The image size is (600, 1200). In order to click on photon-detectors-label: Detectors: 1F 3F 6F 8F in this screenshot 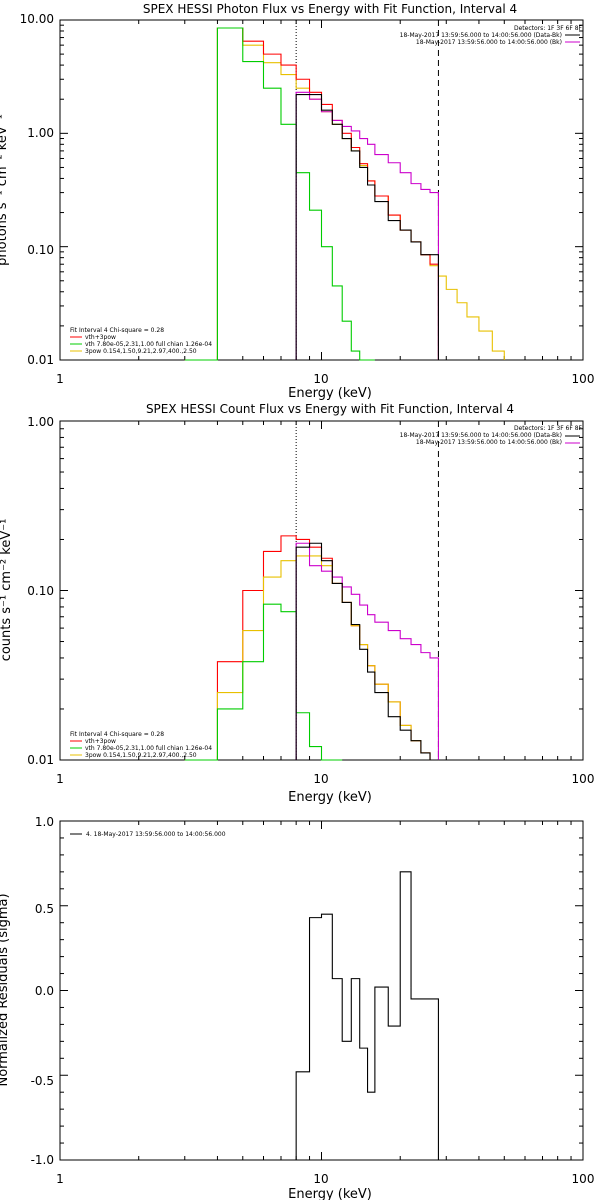, I will do `click(548, 28)`.